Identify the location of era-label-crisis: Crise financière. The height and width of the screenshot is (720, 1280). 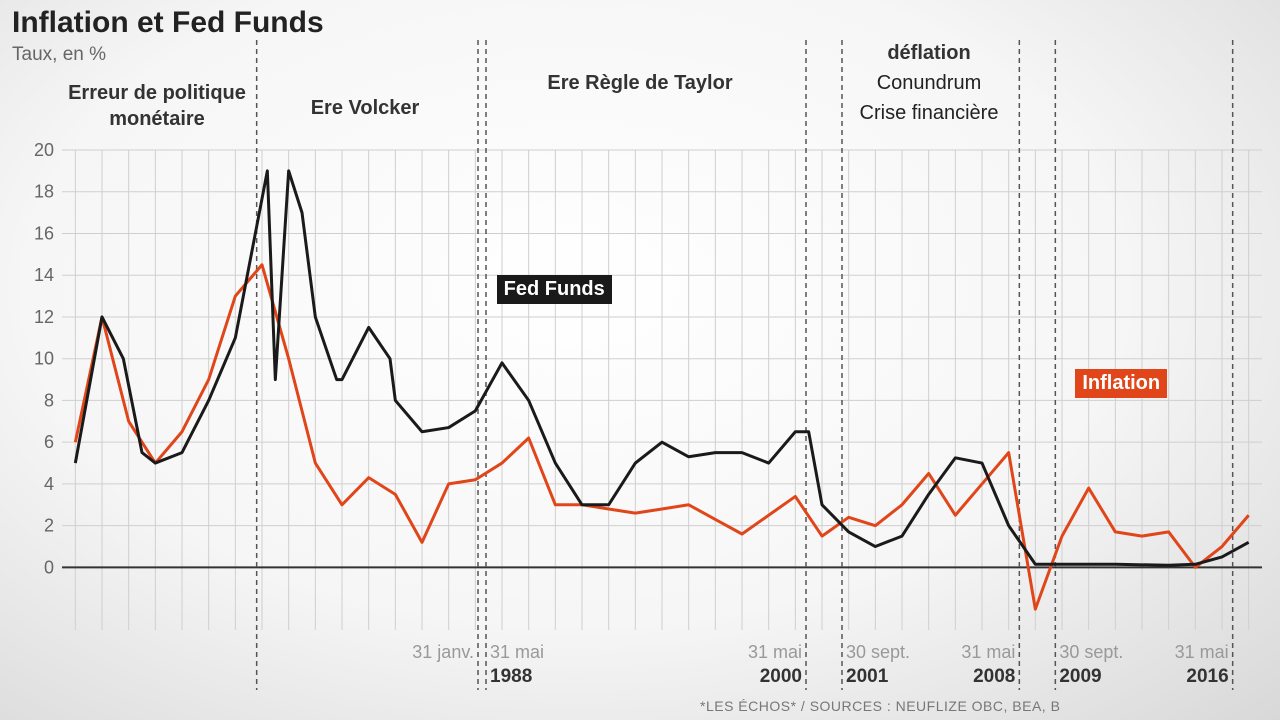
(929, 113).